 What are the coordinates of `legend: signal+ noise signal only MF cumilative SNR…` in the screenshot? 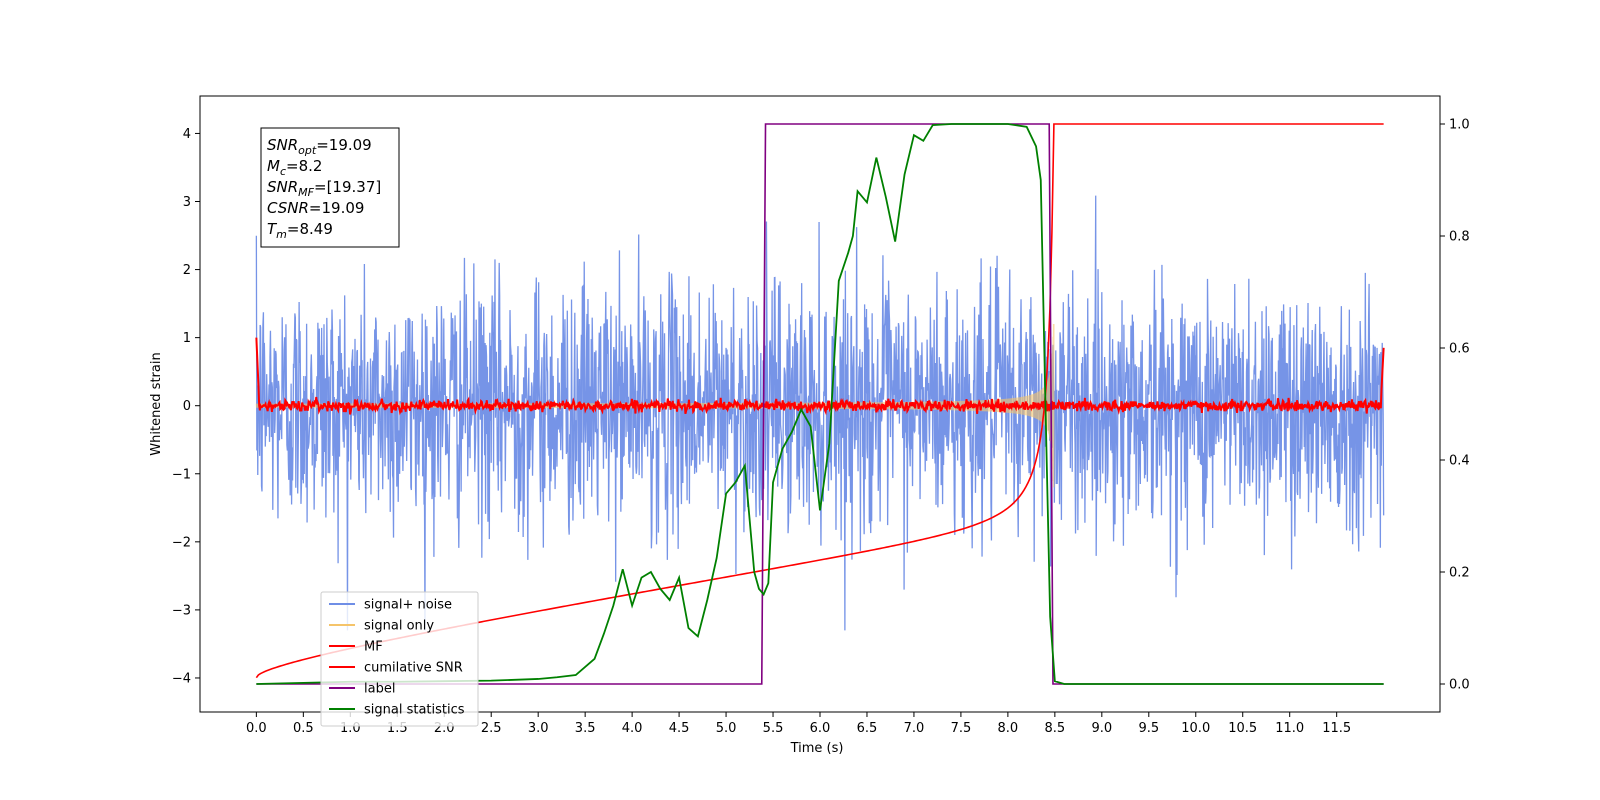 It's located at (399, 659).